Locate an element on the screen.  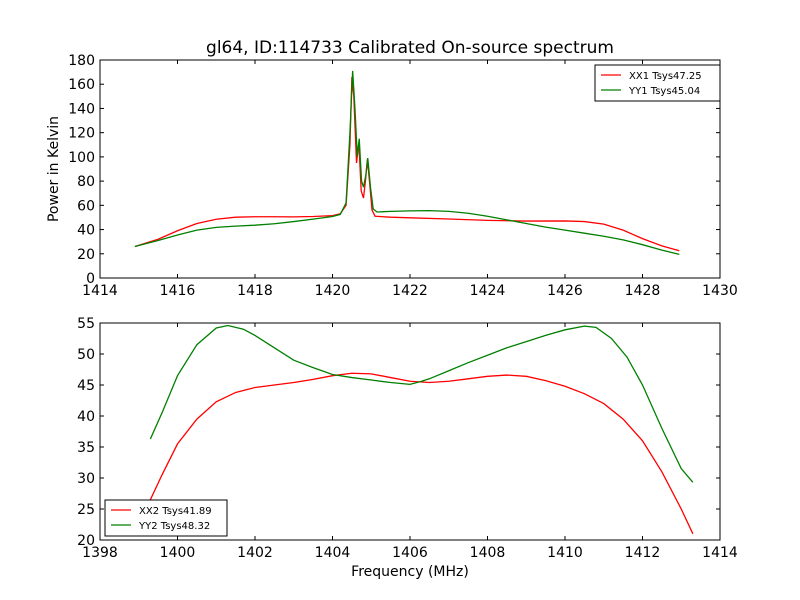
y-tick-label-bottom: 20 is located at coordinates (86, 541).